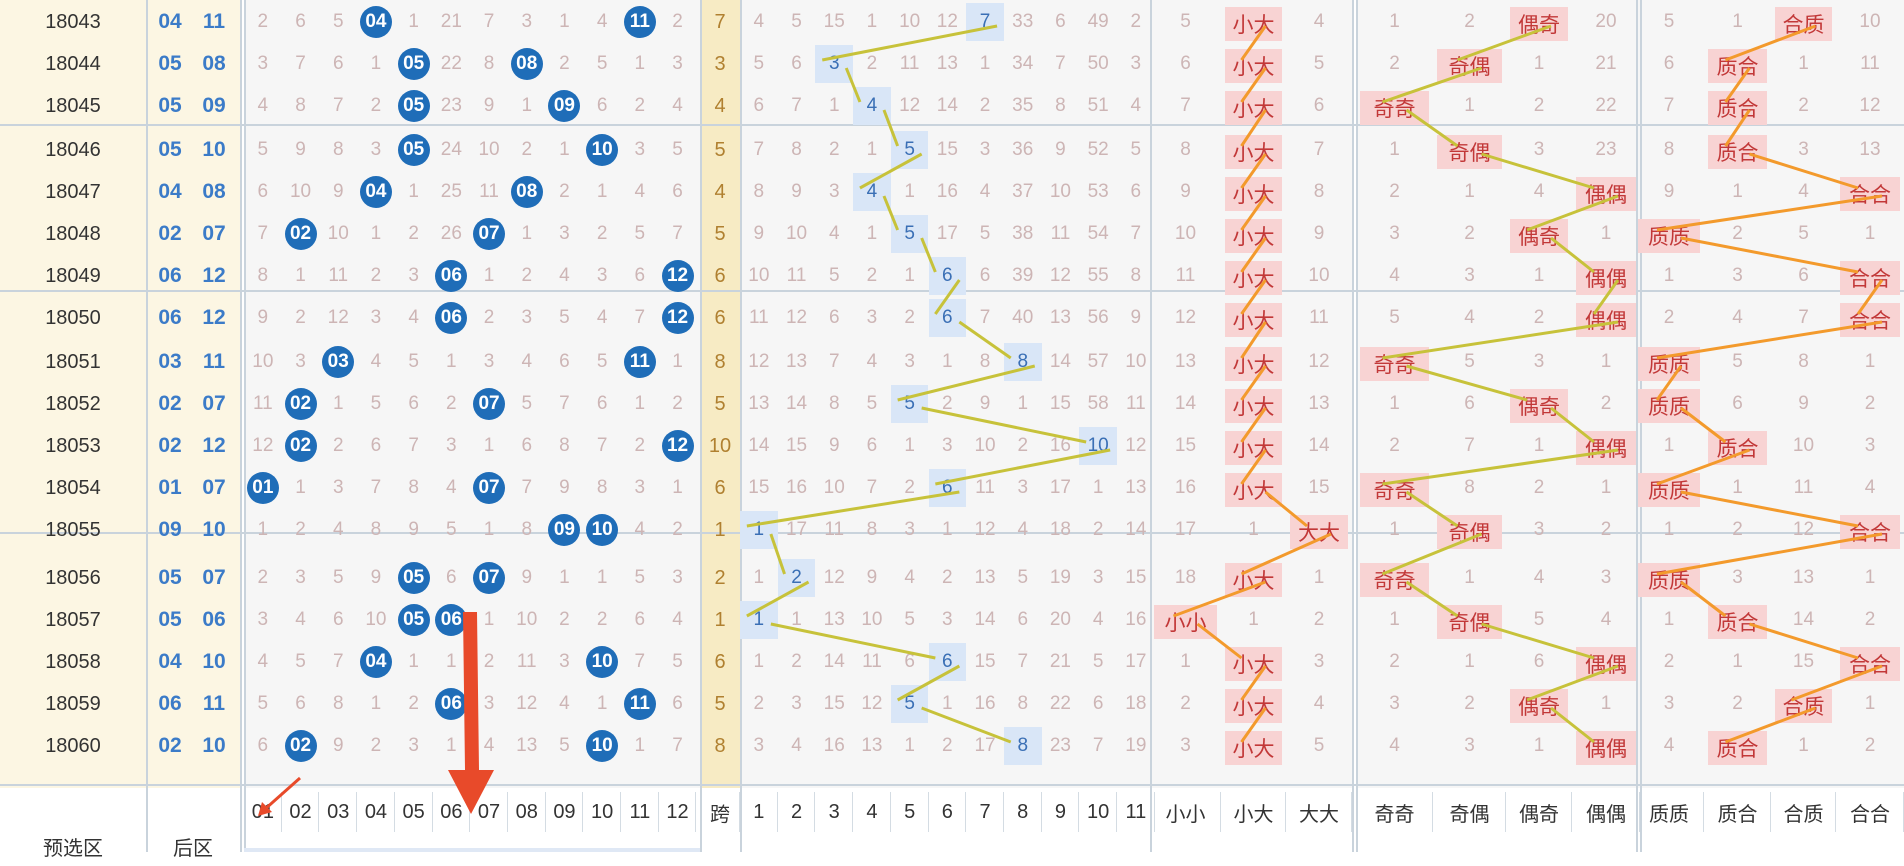  I want to click on back-number: 04, so click(170, 661).